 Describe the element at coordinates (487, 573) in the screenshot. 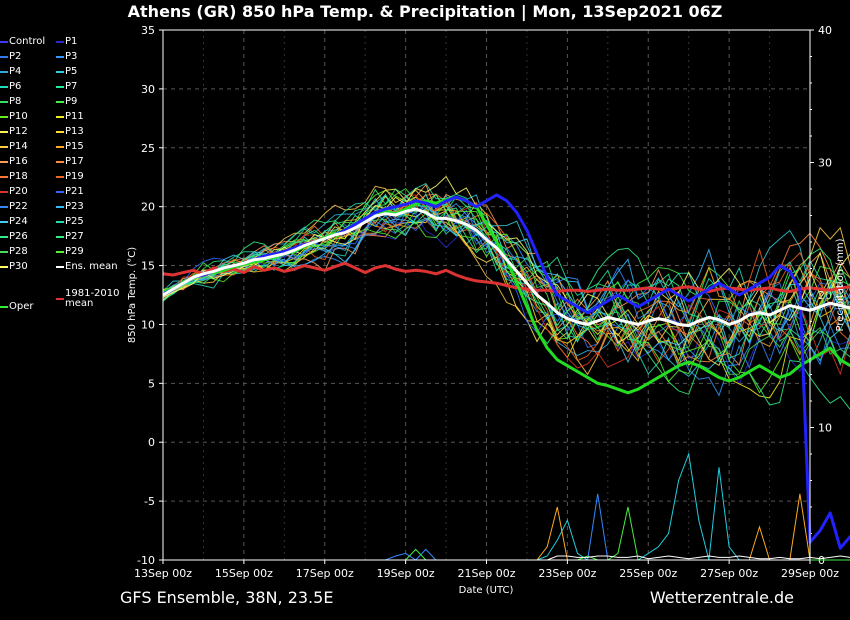

I see `x-tick-label: 21Sep 00z` at that location.